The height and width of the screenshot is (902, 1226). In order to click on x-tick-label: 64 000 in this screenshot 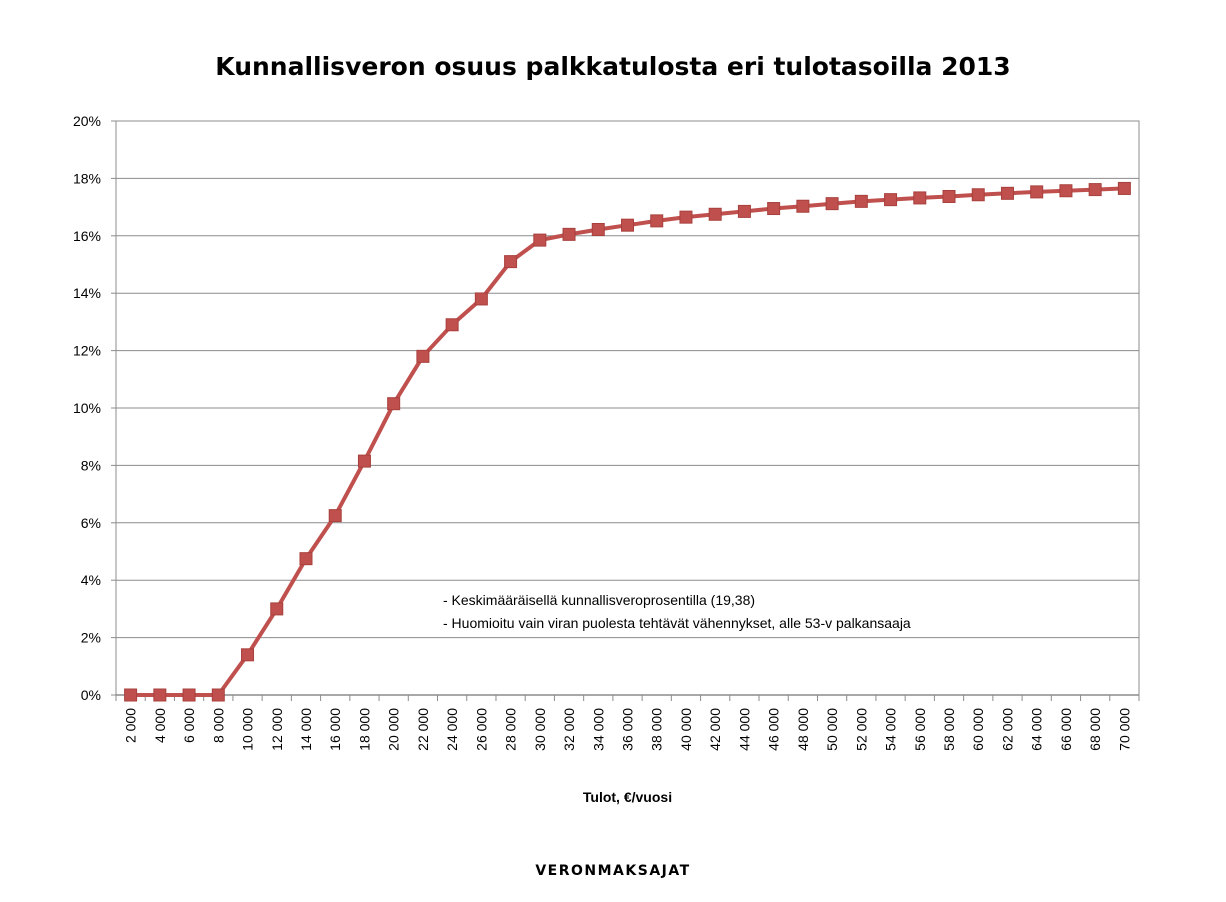, I will do `click(1037, 729)`.